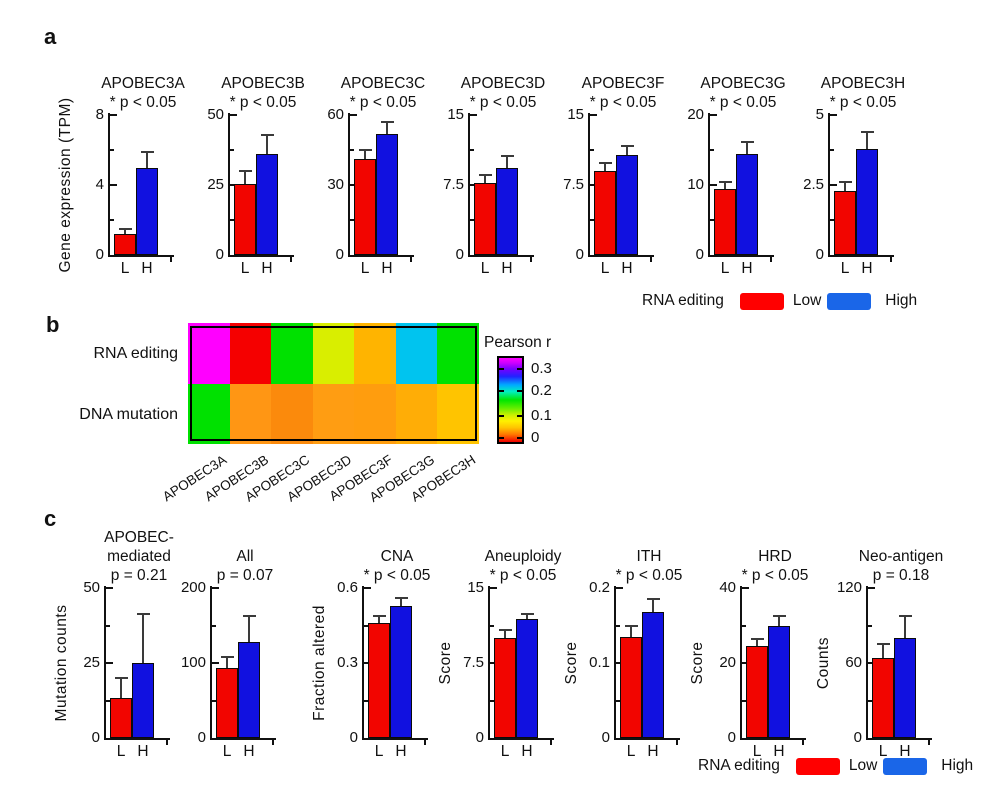  Describe the element at coordinates (91, 662) in the screenshot. I see `y-tick-label: 25` at that location.